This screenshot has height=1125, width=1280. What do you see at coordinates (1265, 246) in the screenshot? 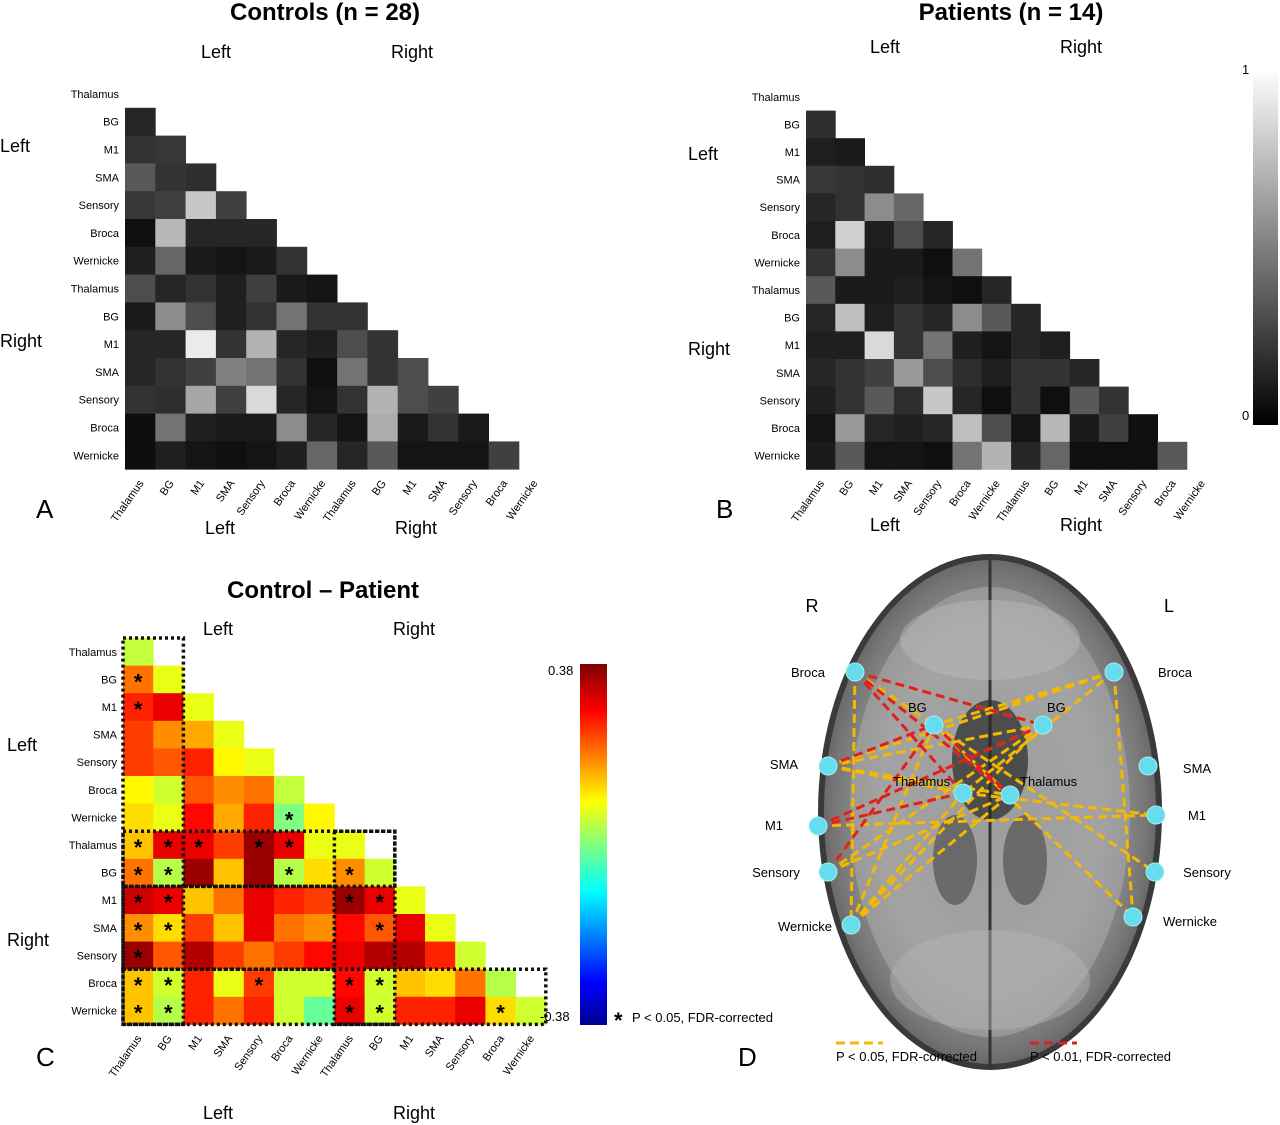
I see `panel-b-colorbar` at bounding box center [1265, 246].